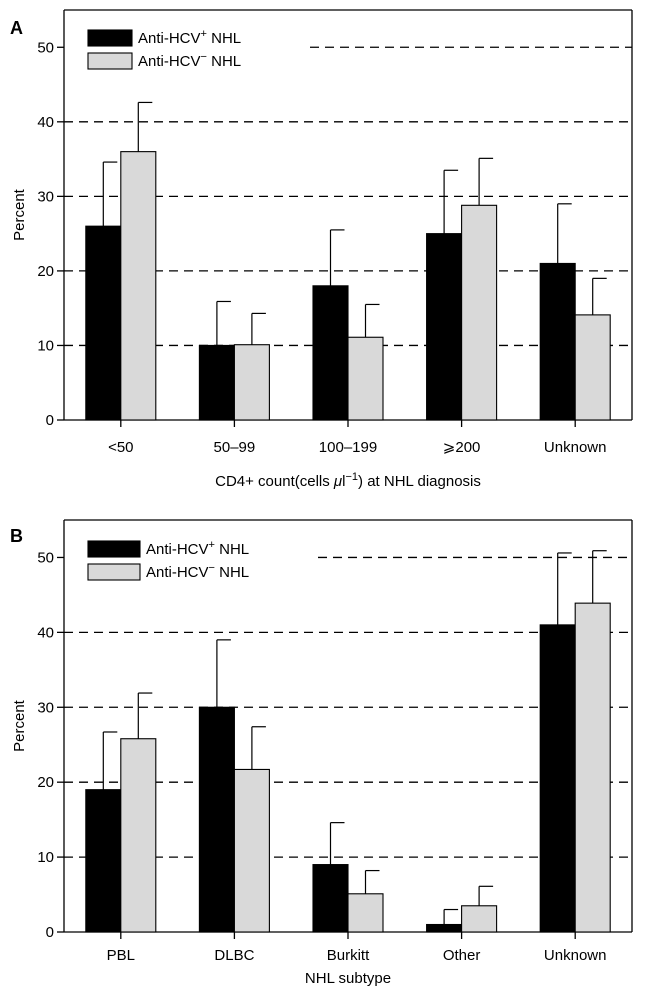 The image size is (649, 989). What do you see at coordinates (348, 447) in the screenshot?
I see `x-tick-label: 100–199` at bounding box center [348, 447].